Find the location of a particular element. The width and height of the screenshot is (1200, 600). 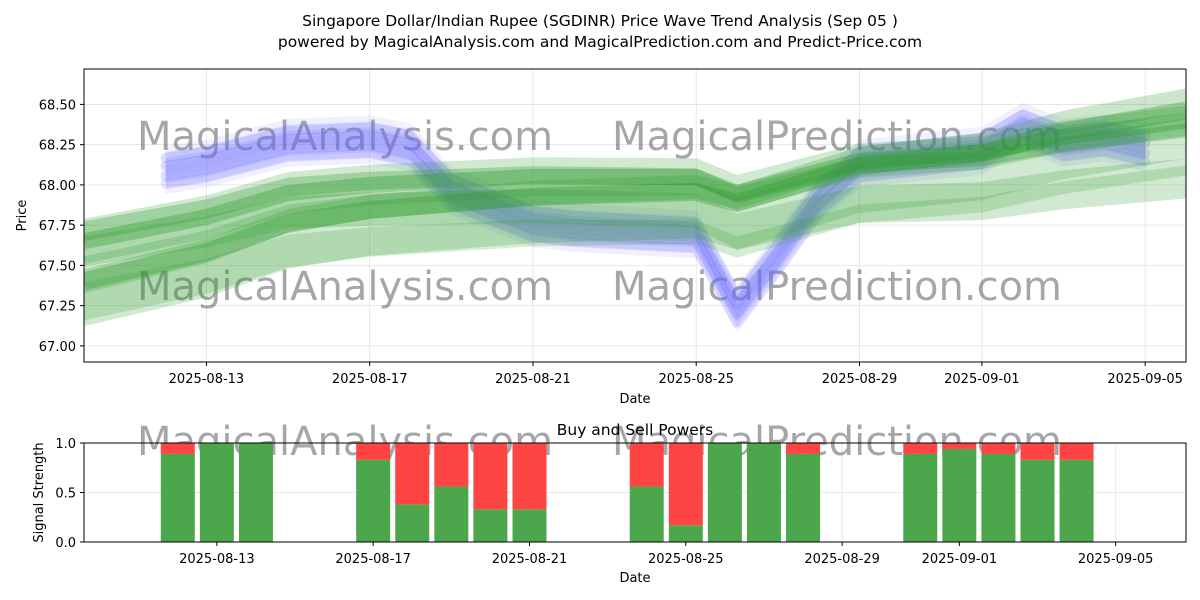

y-tick-label: 68.25 is located at coordinates (57, 146).